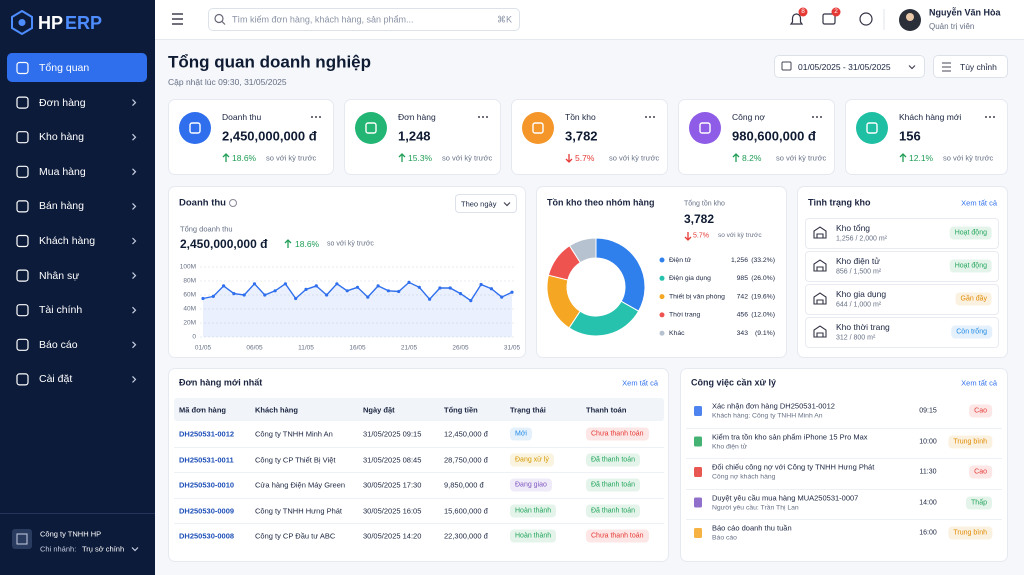 The width and height of the screenshot is (1024, 575). What do you see at coordinates (861, 239) in the screenshot?
I see `warehouse-capacity: 1,256 / 2,000 m²` at bounding box center [861, 239].